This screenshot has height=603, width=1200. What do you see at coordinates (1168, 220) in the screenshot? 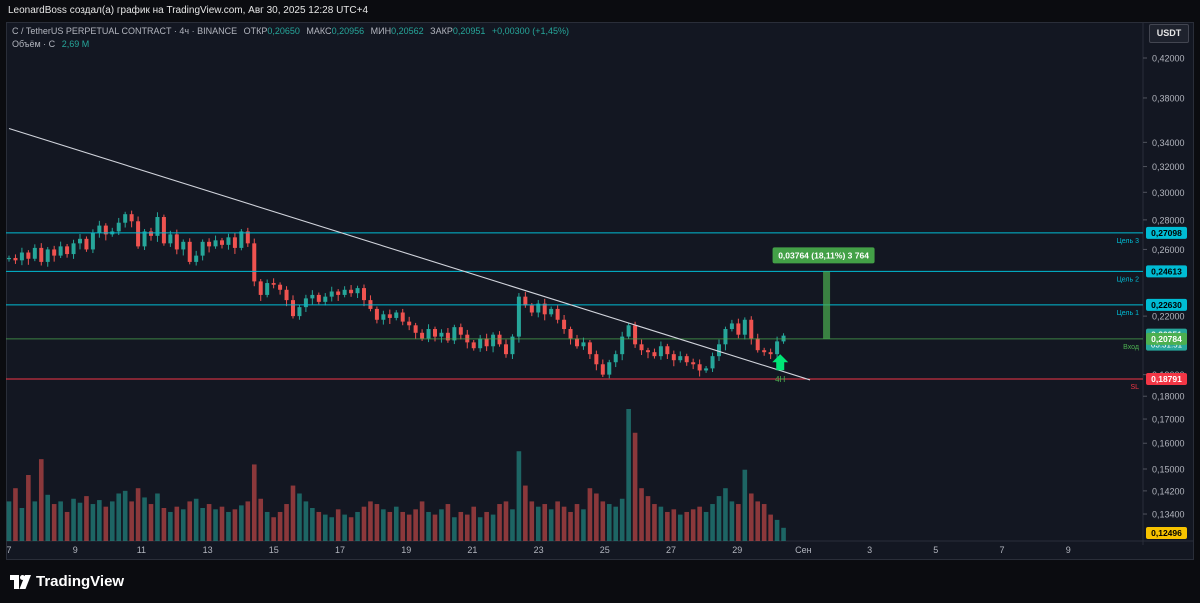
I see `price-tick-label: 0,28000` at bounding box center [1168, 220].